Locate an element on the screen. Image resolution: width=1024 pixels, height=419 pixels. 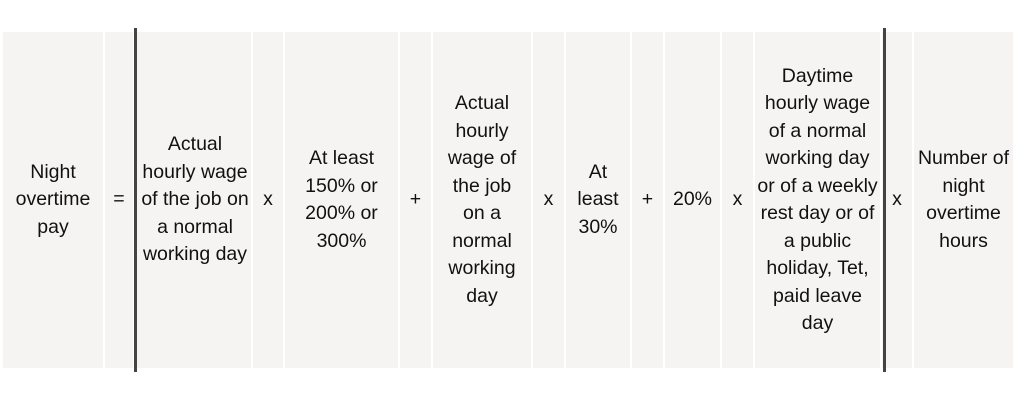
term-overtime-rate: At least 150% or 200% or 300% is located at coordinates (341, 200).